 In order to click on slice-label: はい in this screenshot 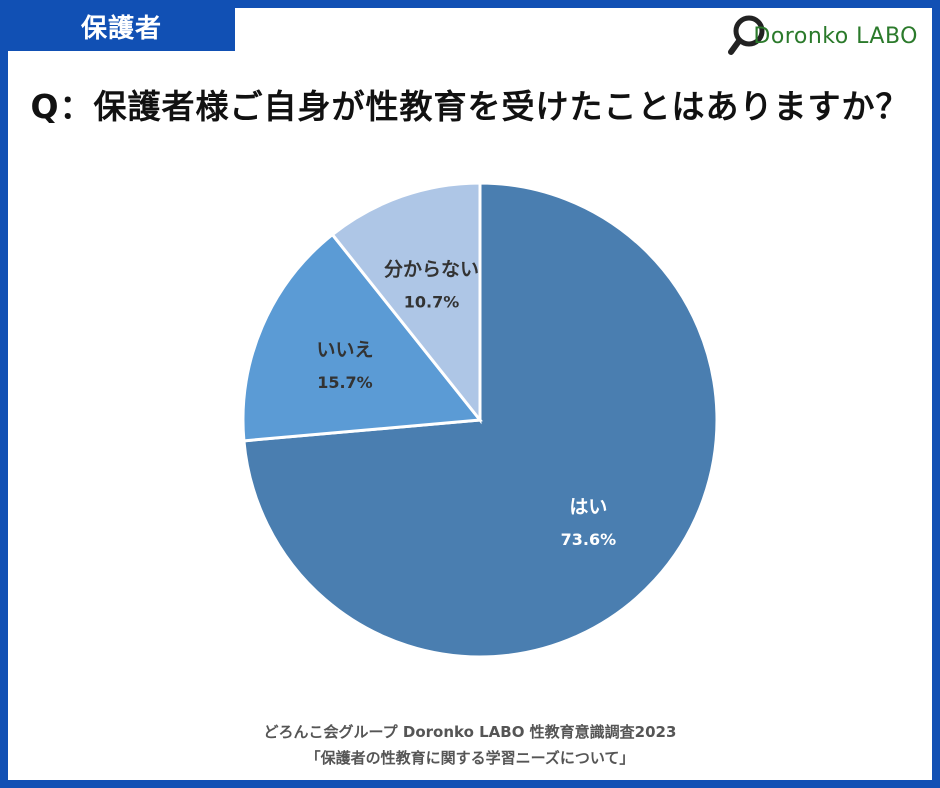, I will do `click(588, 507)`.